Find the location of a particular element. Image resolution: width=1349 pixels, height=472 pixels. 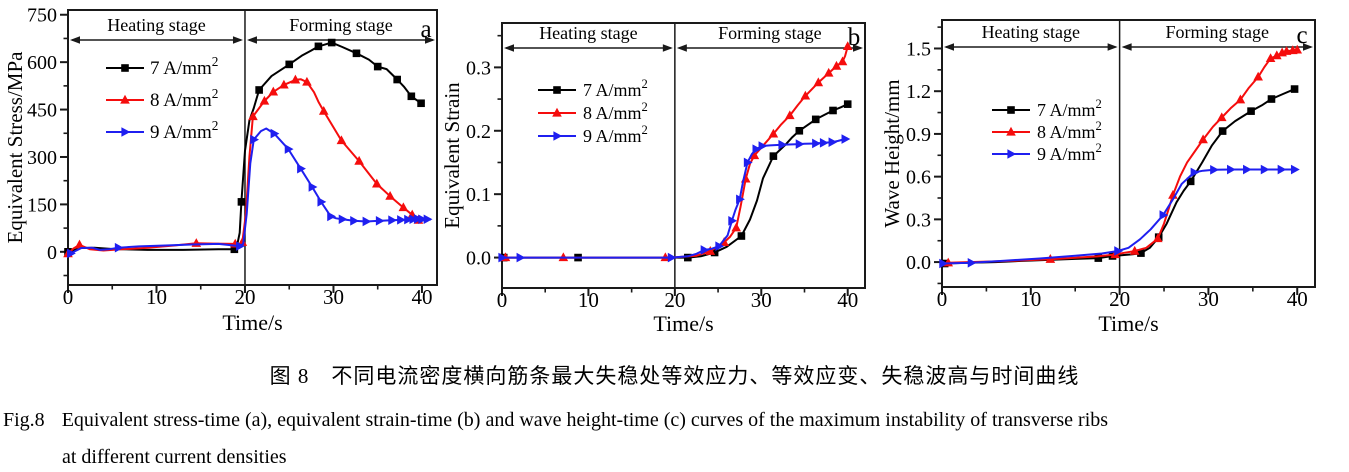

caption-chinese: 图 8 不同电流密度横向筋条最大失稳处等效应力、等效应变、失稳波高与时间曲线 is located at coordinates (674, 376).